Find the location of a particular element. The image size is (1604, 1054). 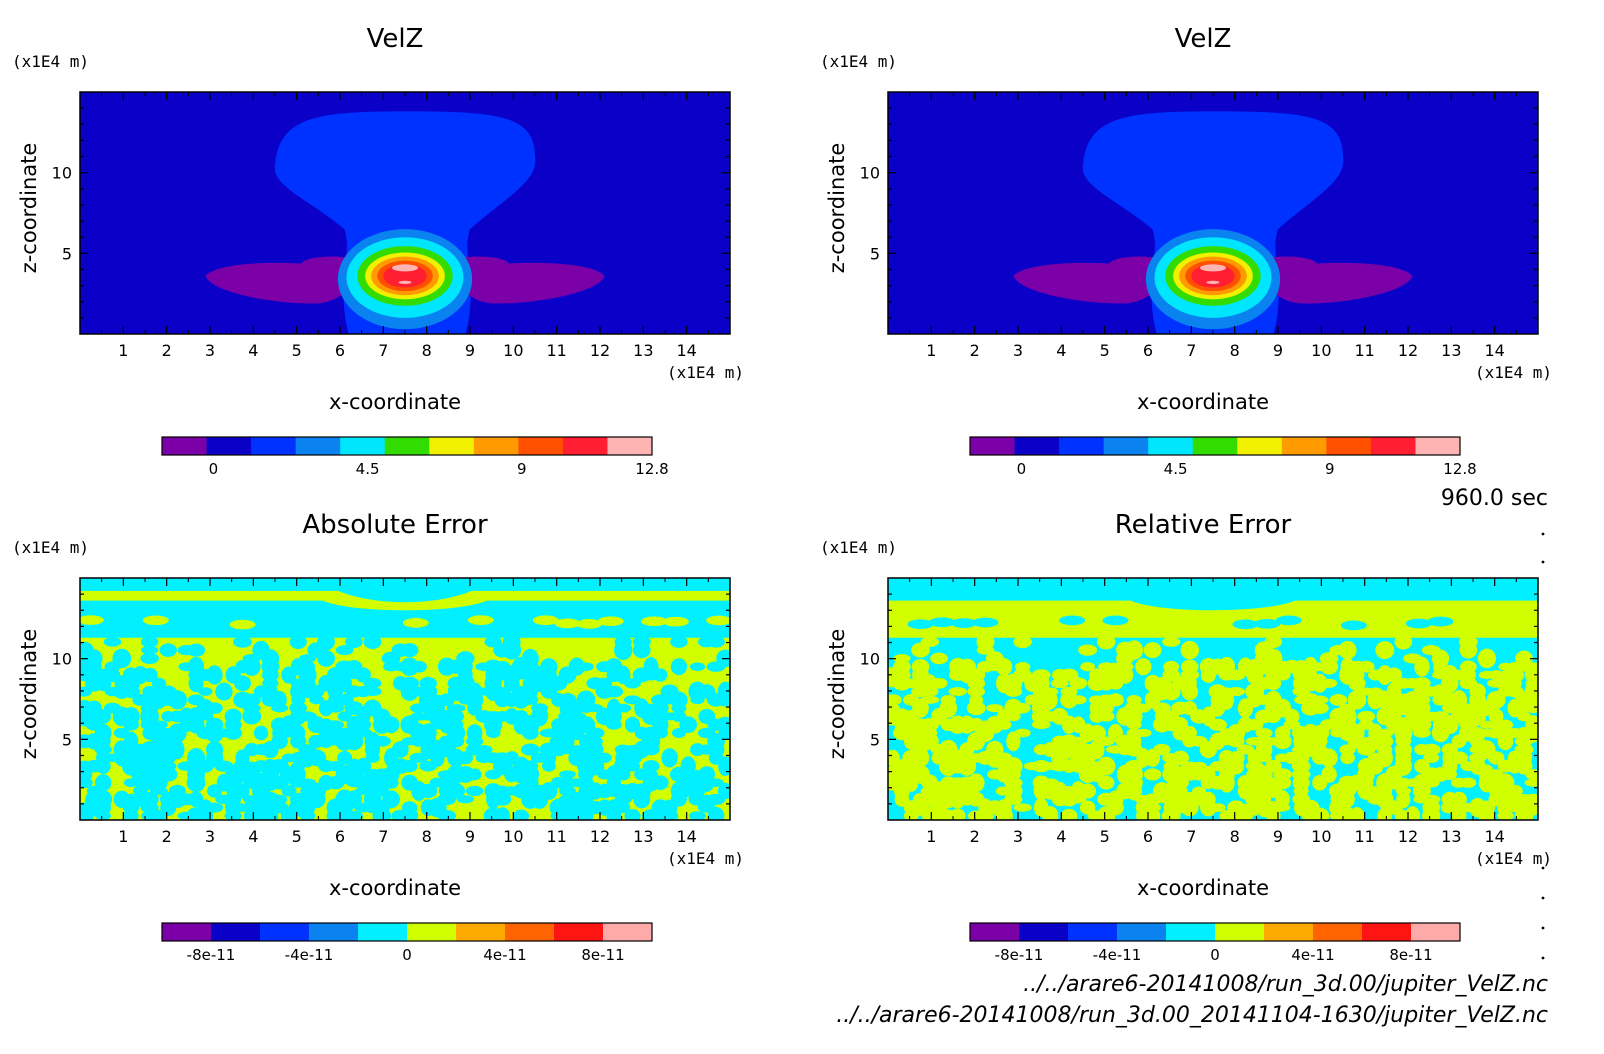

panel-field is located at coordinates (1213, 213).